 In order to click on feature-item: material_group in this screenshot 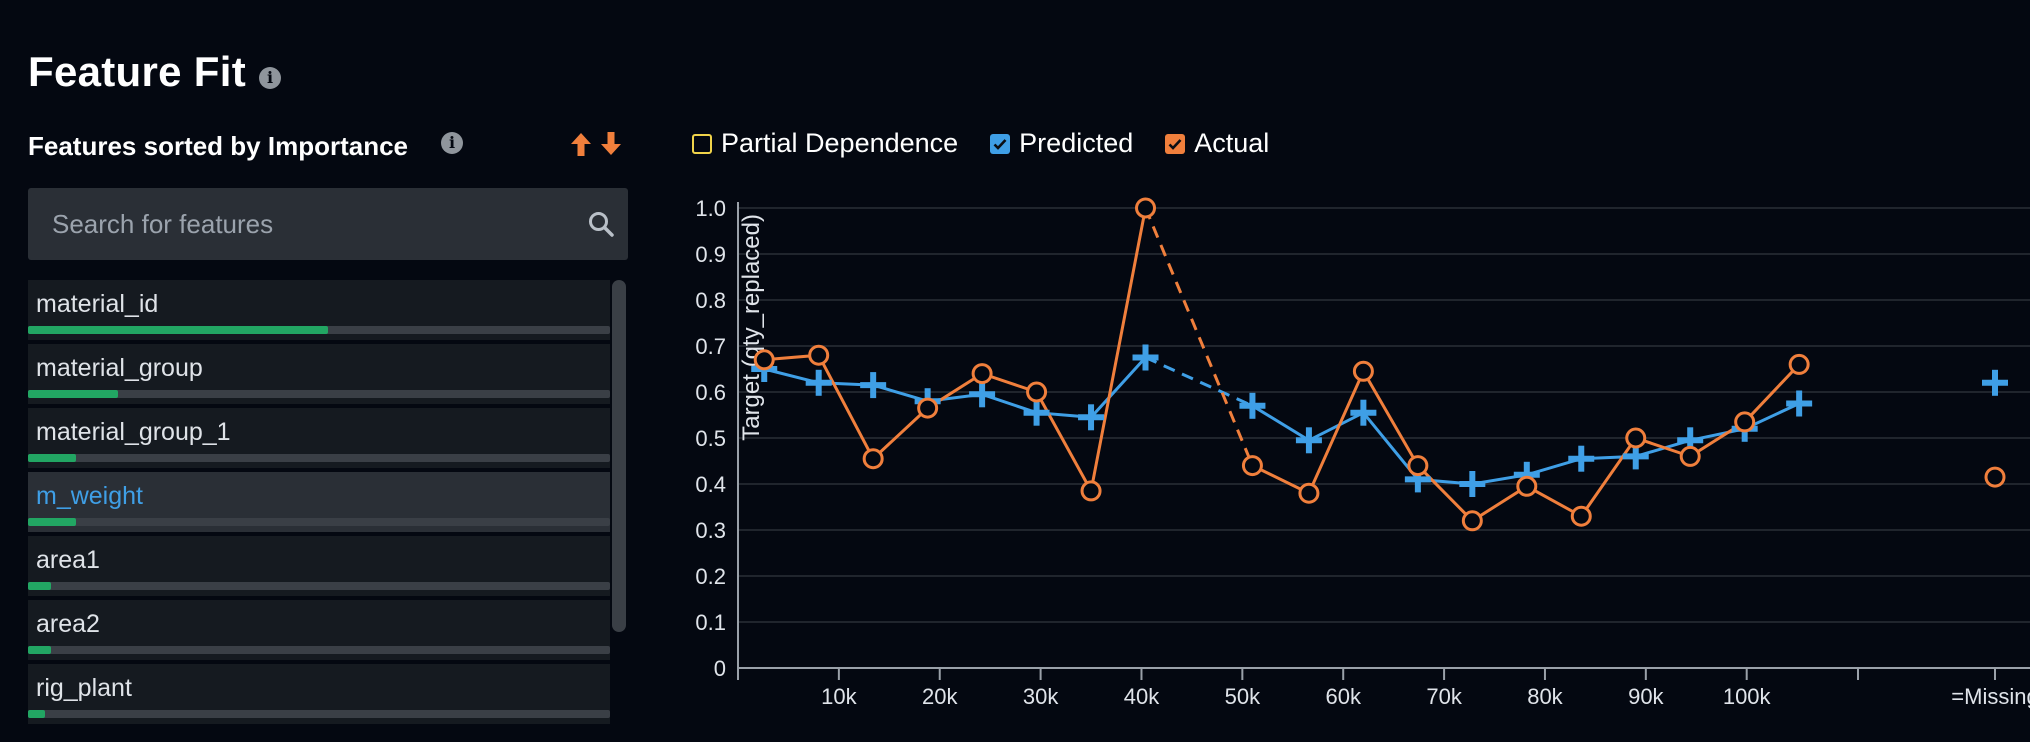, I will do `click(319, 374)`.